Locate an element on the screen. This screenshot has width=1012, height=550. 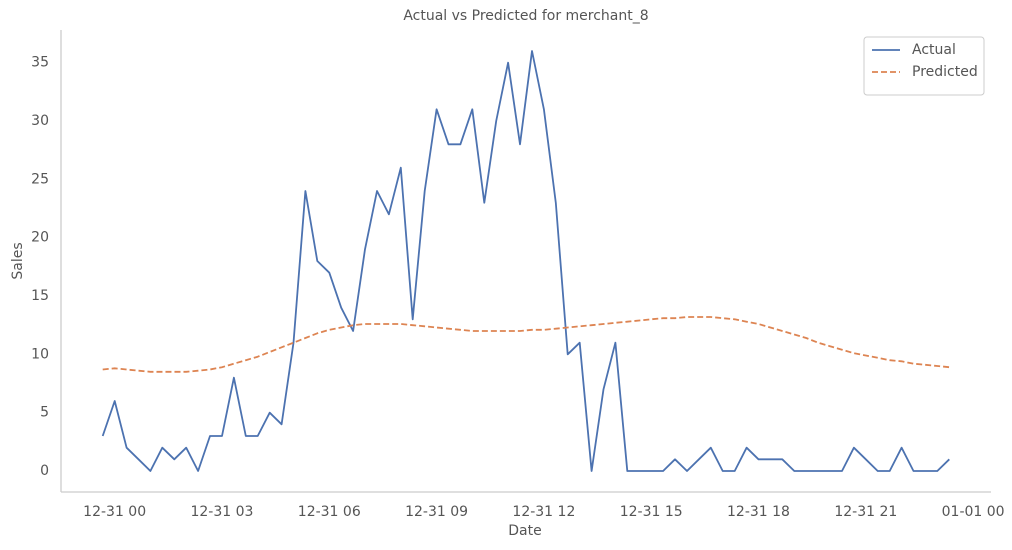
legend-label: Predicted is located at coordinates (945, 72).